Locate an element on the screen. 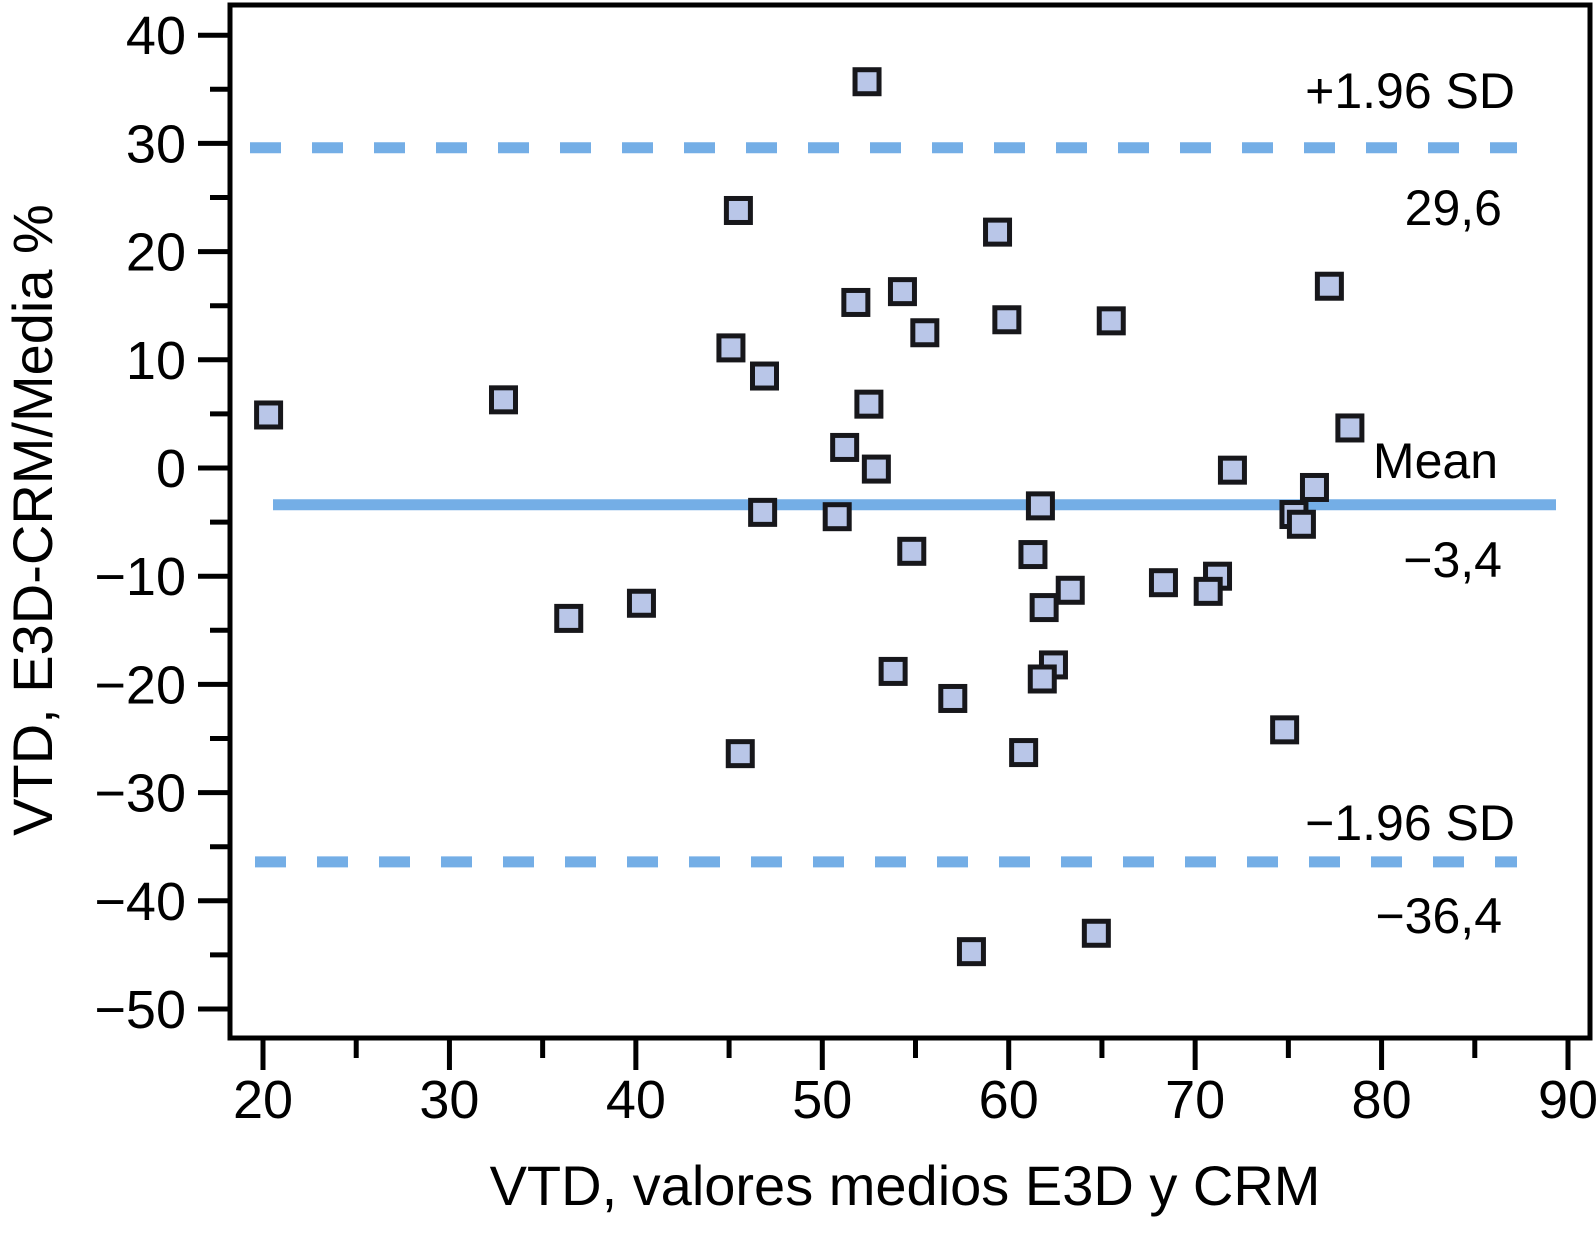  upper-sd-label: +1.96 SD is located at coordinates (1410, 91).